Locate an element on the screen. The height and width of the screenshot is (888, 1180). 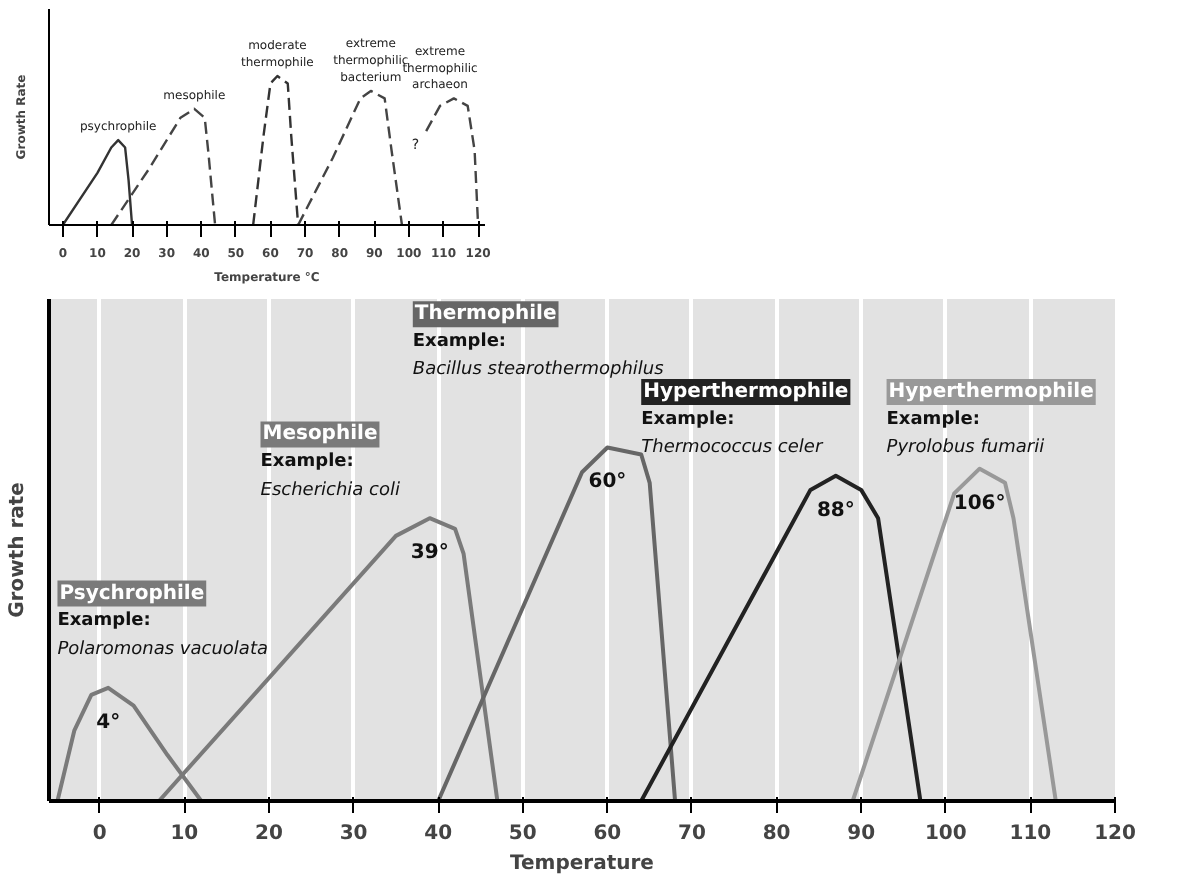
x-tick-label: 10 is located at coordinates (184, 834).